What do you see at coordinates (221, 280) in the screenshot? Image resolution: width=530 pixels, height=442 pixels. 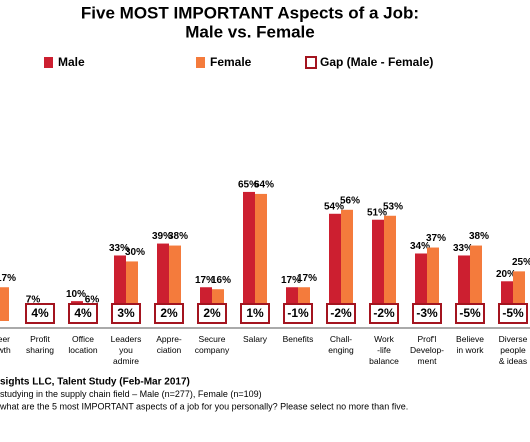 I see `data-label: 16%` at bounding box center [221, 280].